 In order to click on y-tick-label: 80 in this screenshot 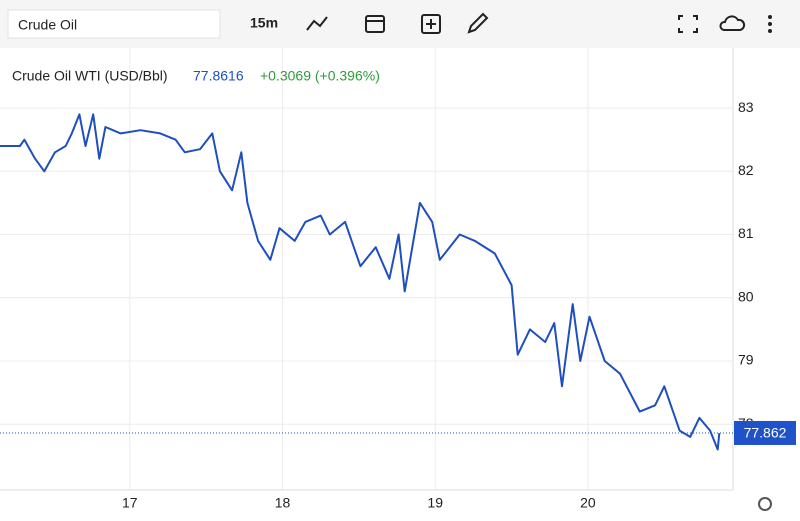, I will do `click(746, 296)`.